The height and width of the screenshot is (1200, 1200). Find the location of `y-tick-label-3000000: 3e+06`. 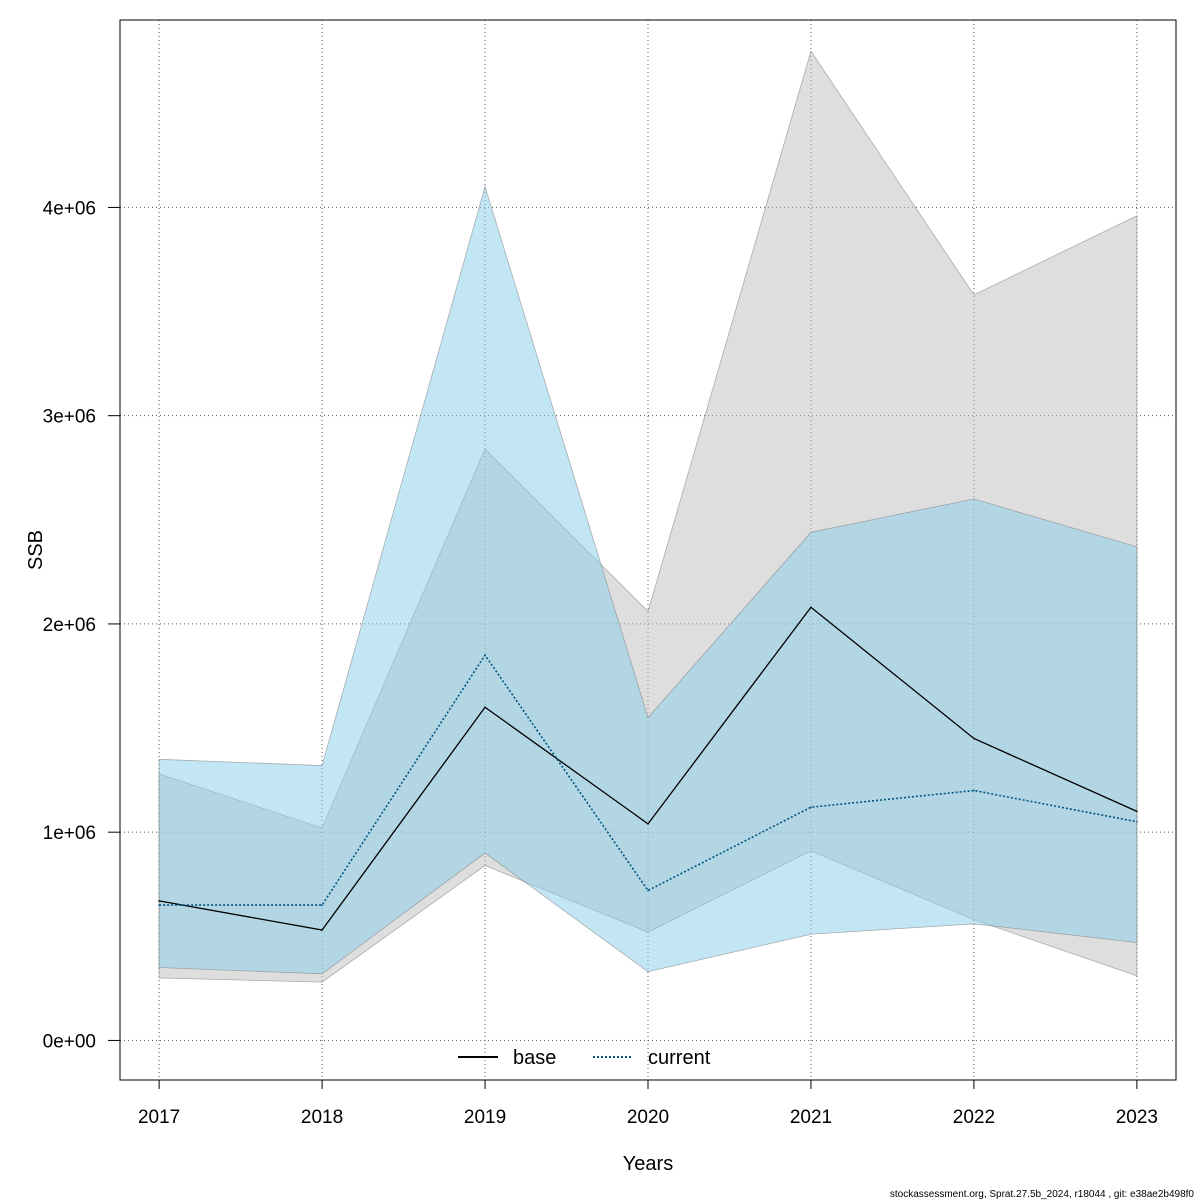

y-tick-label-3000000: 3e+06 is located at coordinates (69, 417).